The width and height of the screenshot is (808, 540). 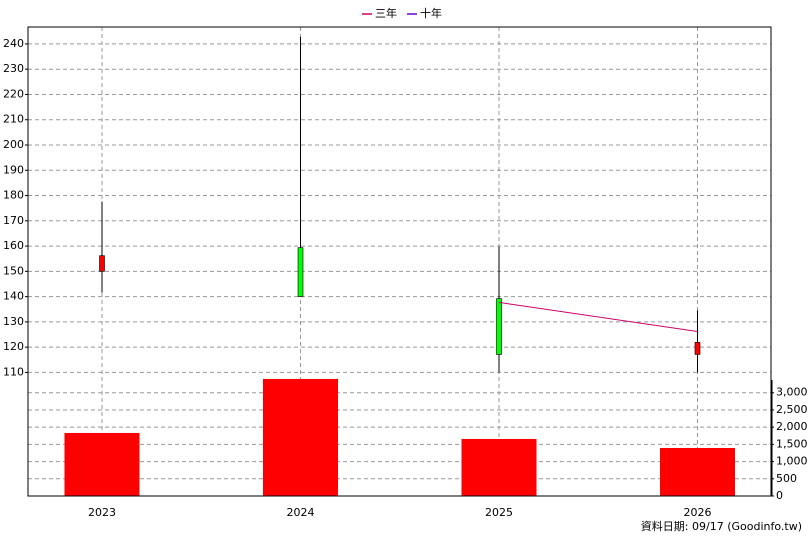 What do you see at coordinates (792, 409) in the screenshot?
I see `y2-tick-label: 2,500` at bounding box center [792, 409].